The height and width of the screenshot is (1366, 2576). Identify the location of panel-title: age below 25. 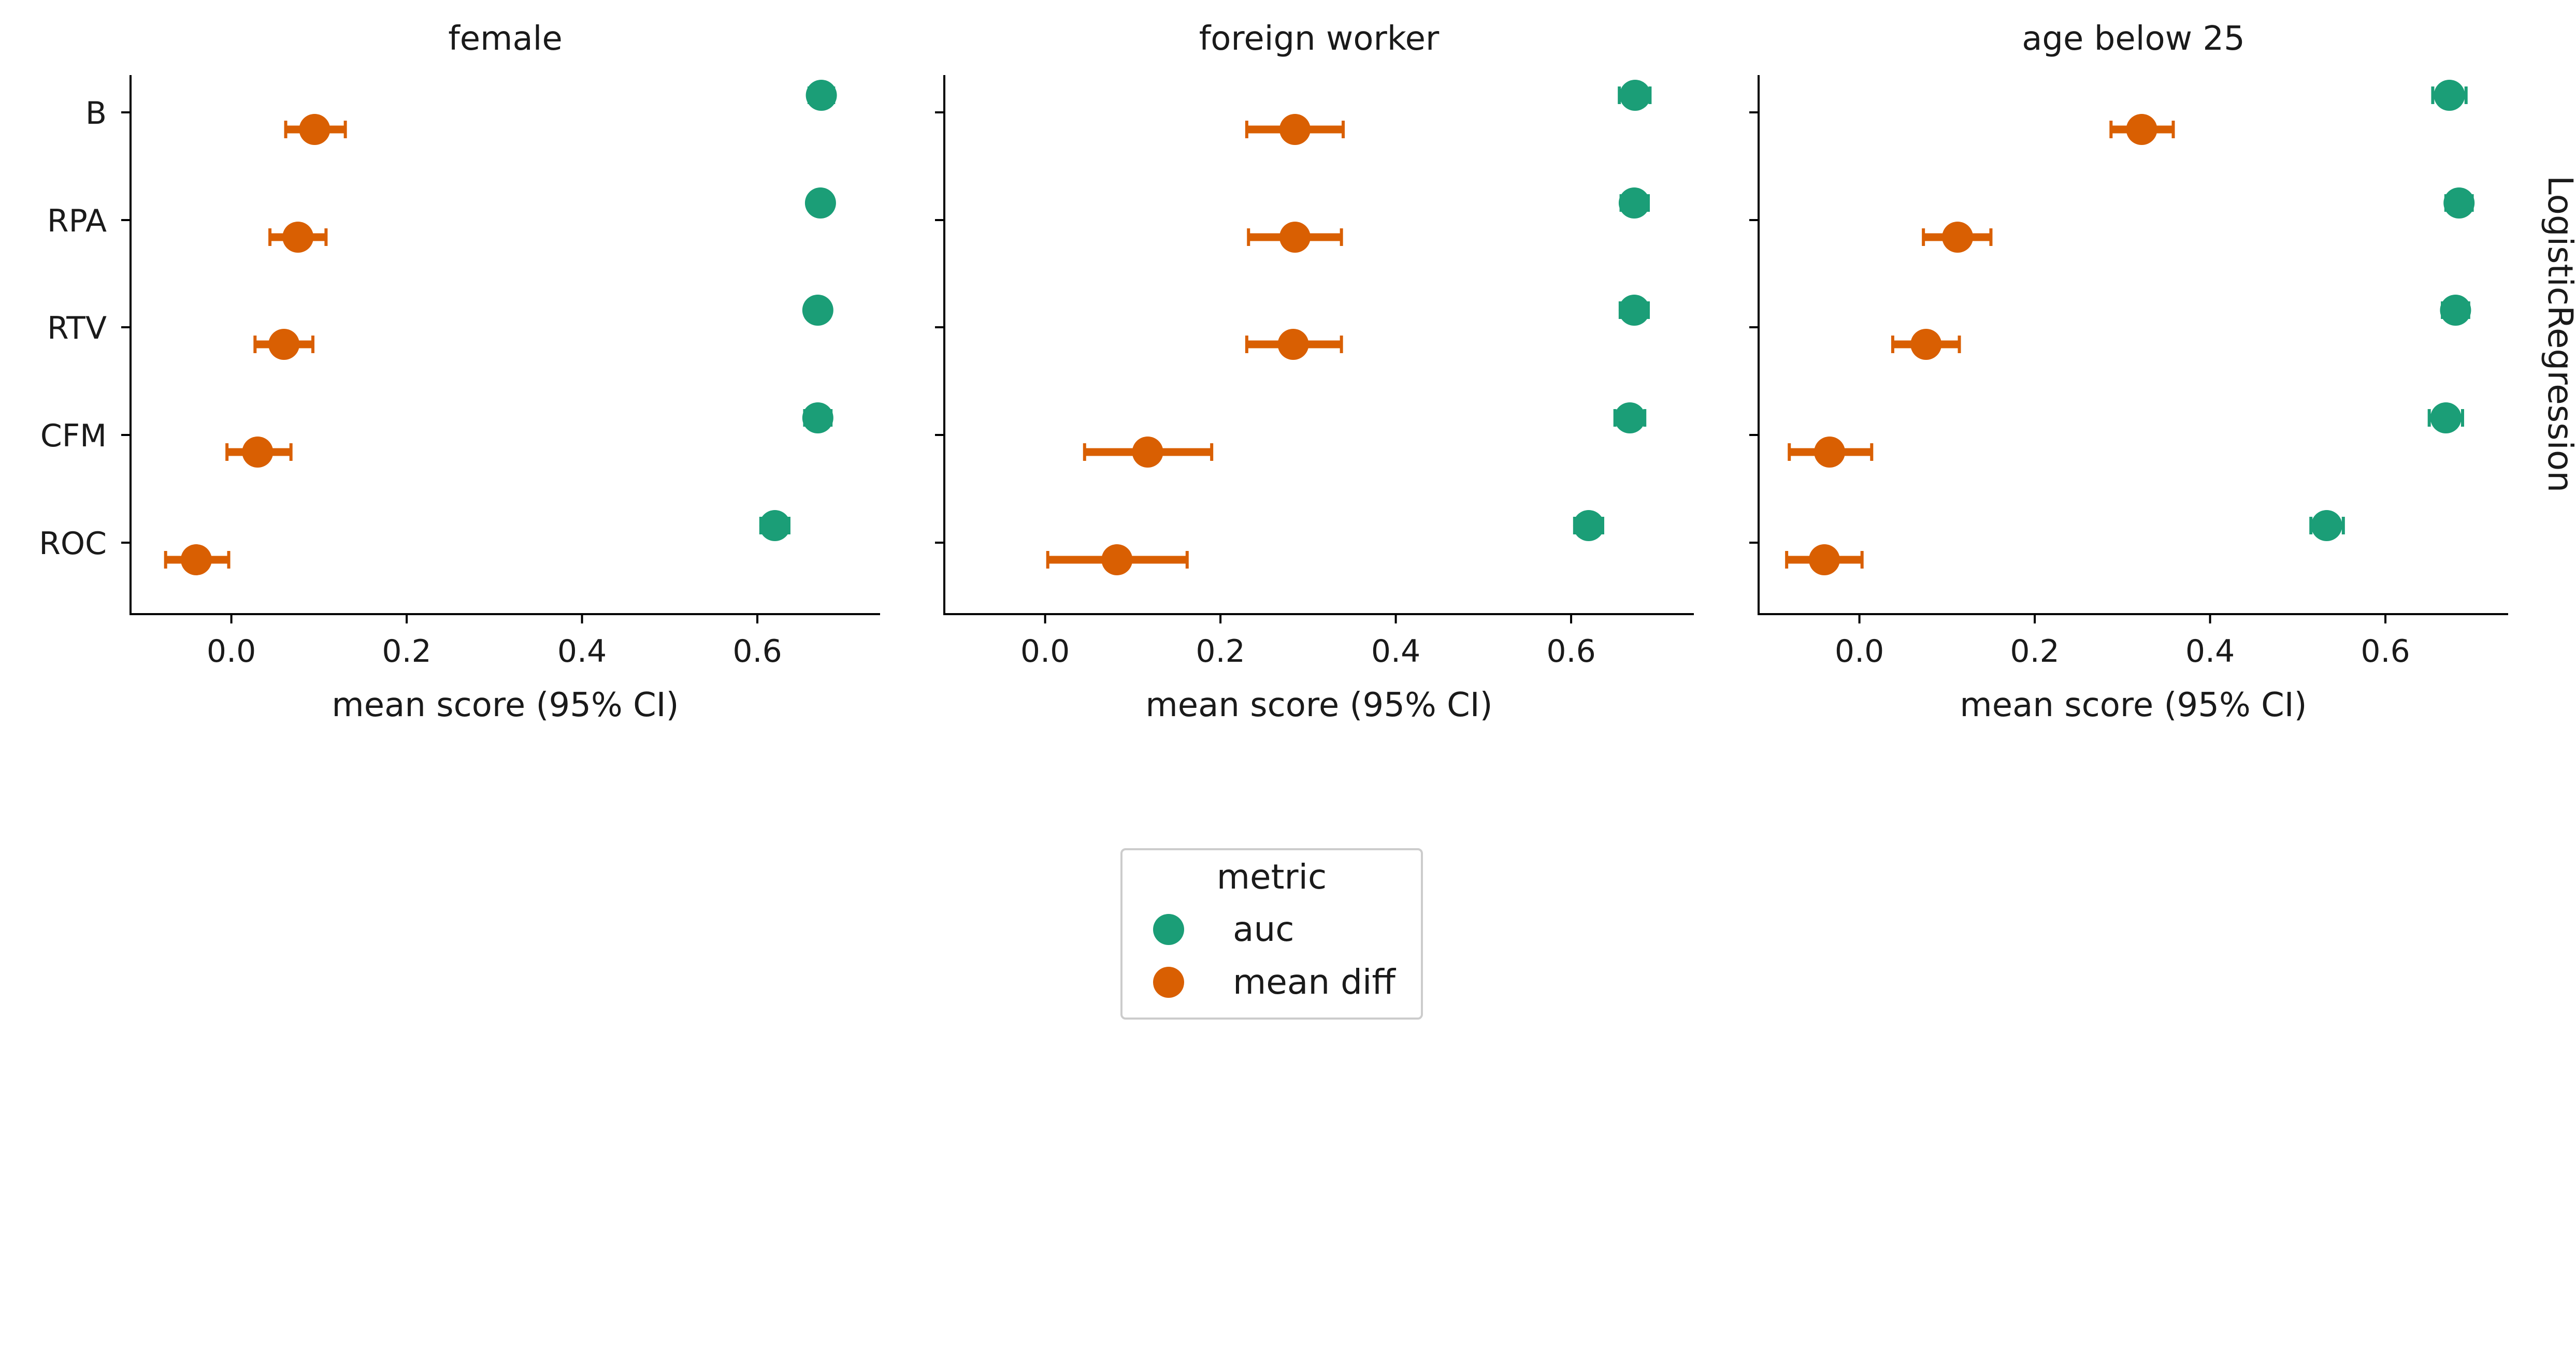
(2133, 39).